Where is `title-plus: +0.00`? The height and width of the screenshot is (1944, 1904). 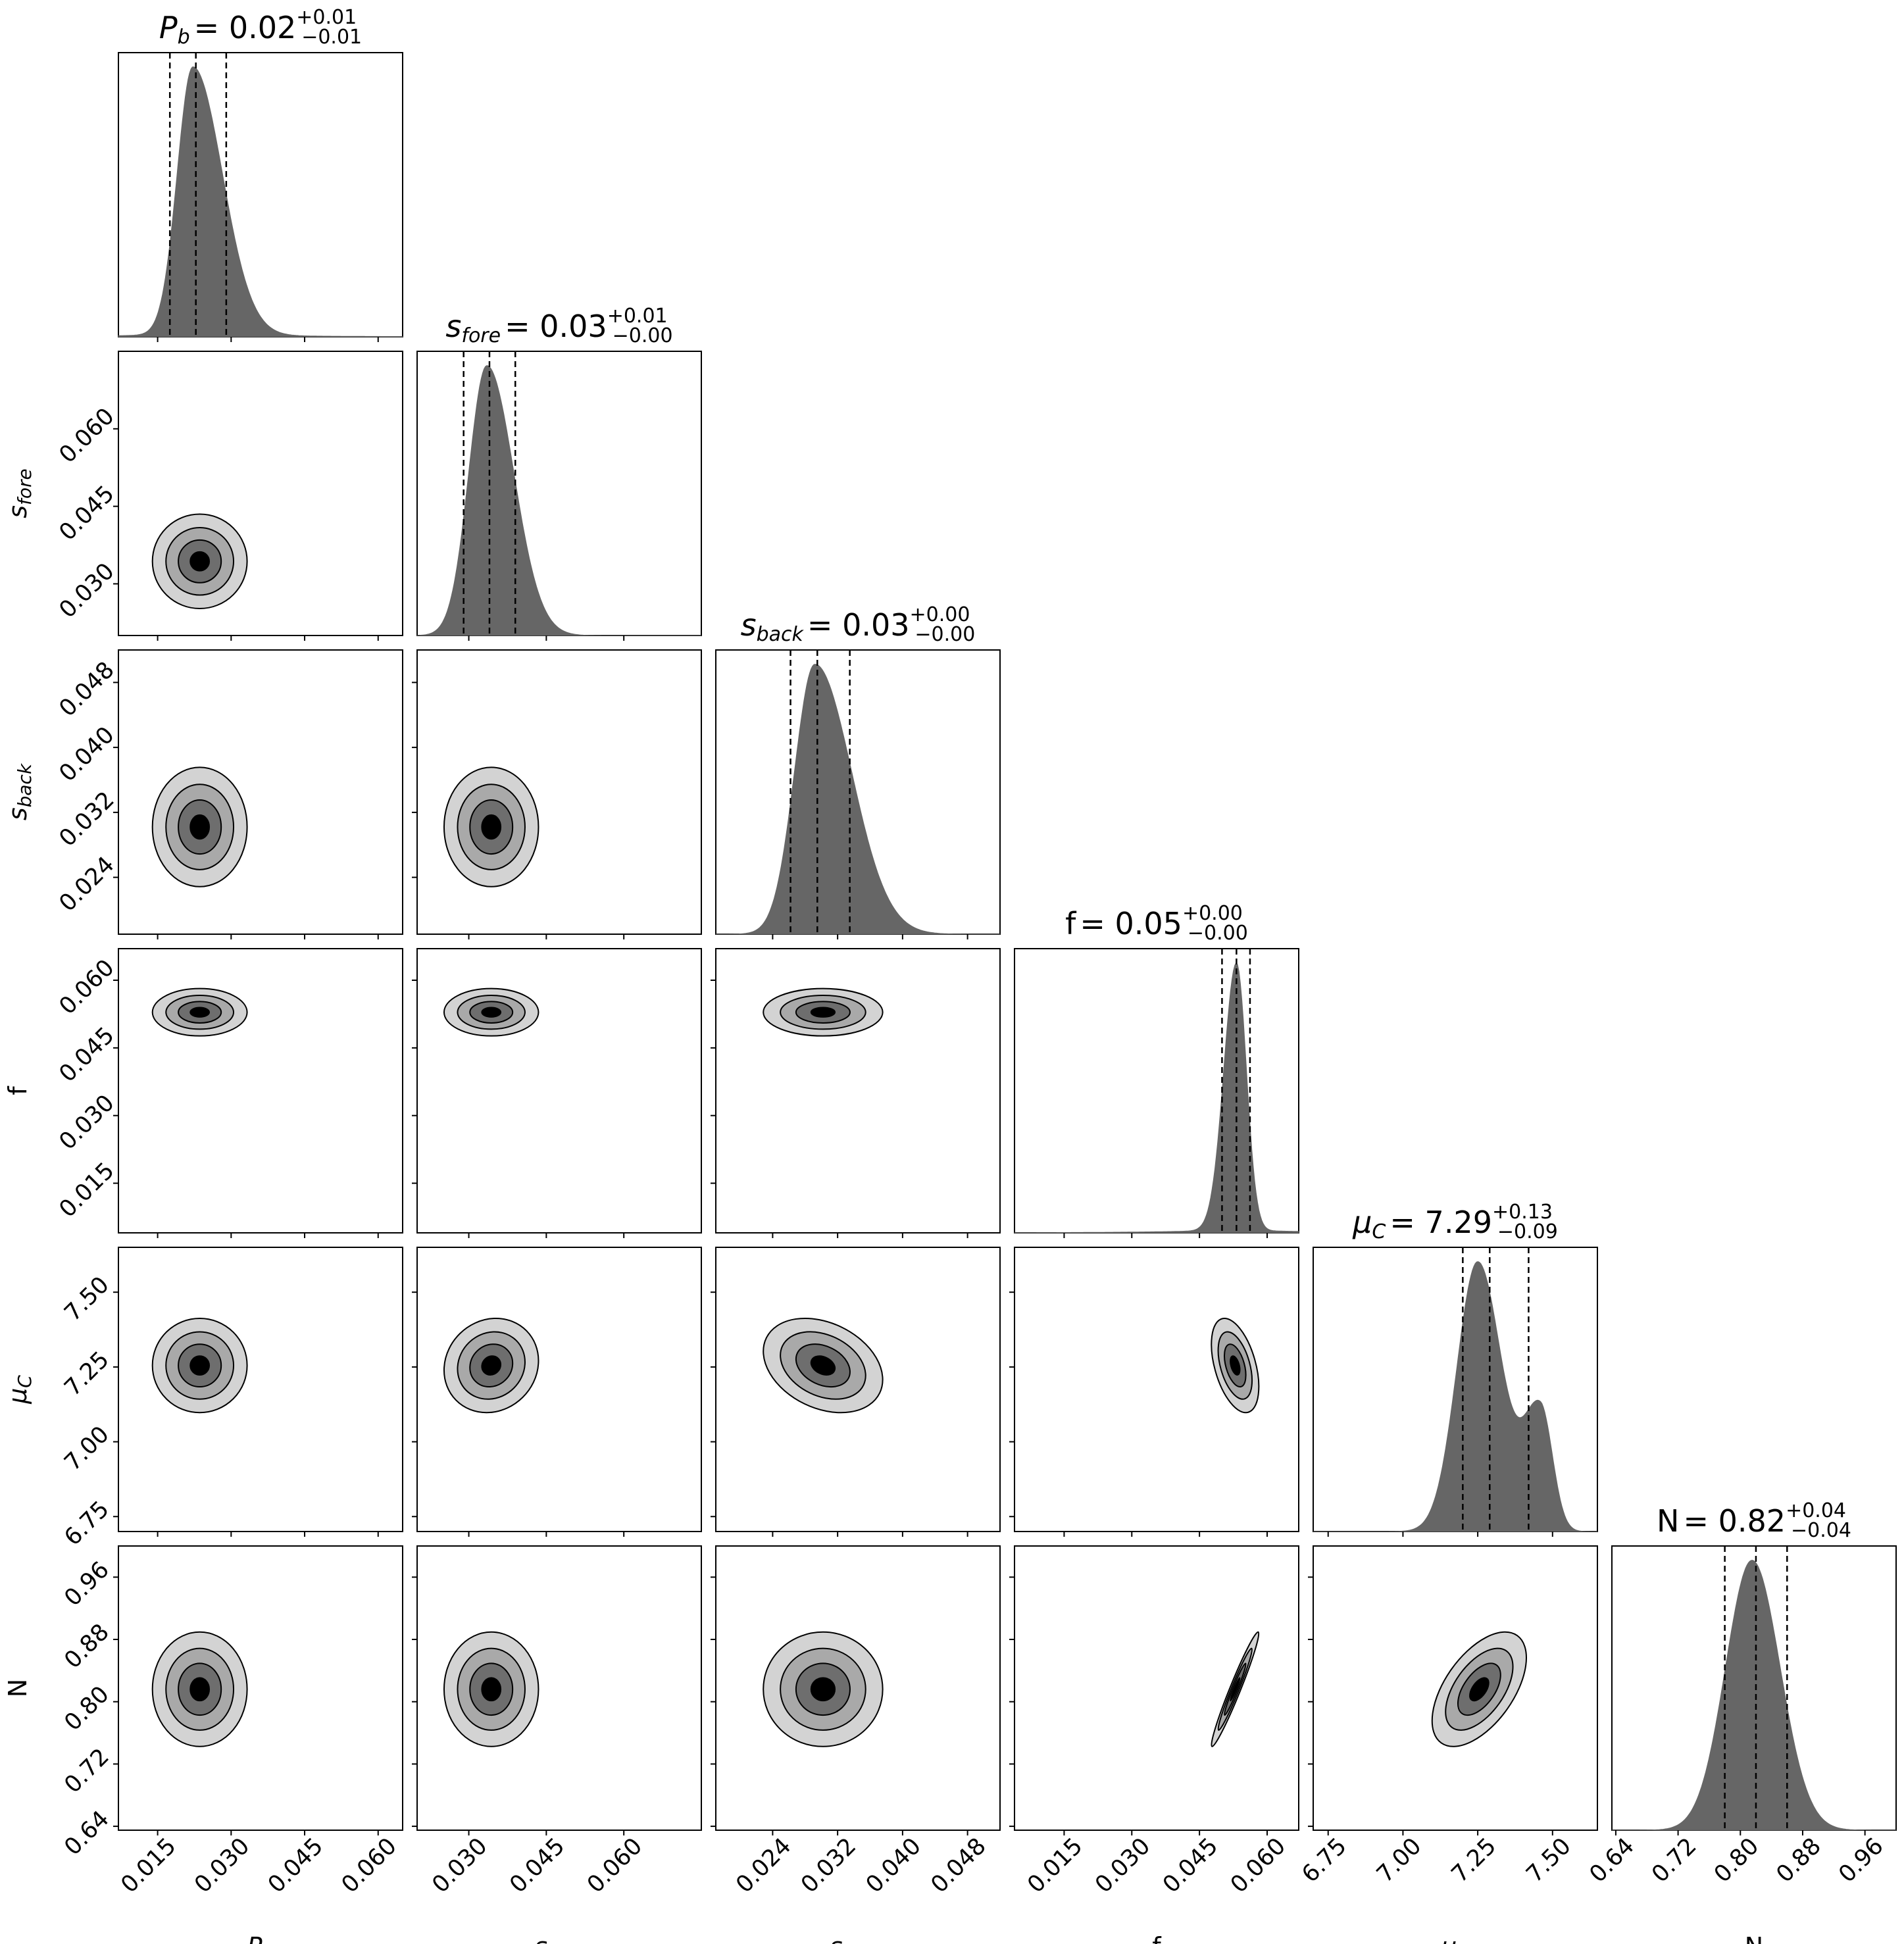 title-plus: +0.00 is located at coordinates (939, 614).